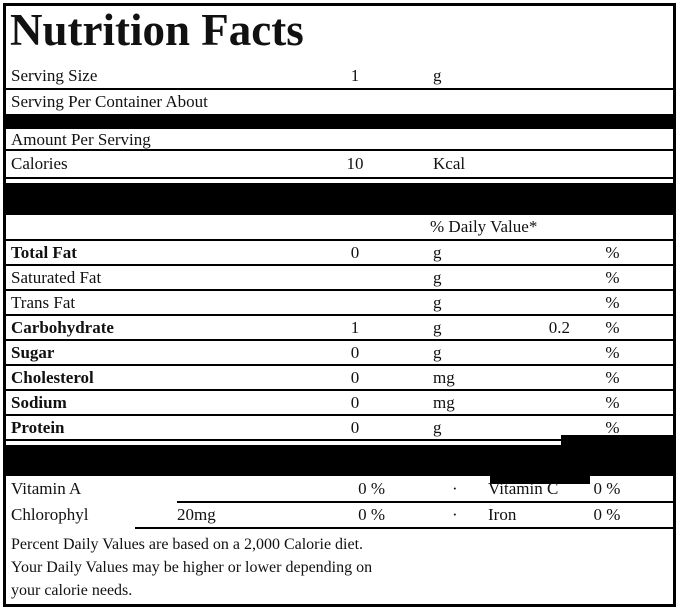 Image resolution: width=679 pixels, height=610 pixels. I want to click on calories-unit: Kcal, so click(449, 163).